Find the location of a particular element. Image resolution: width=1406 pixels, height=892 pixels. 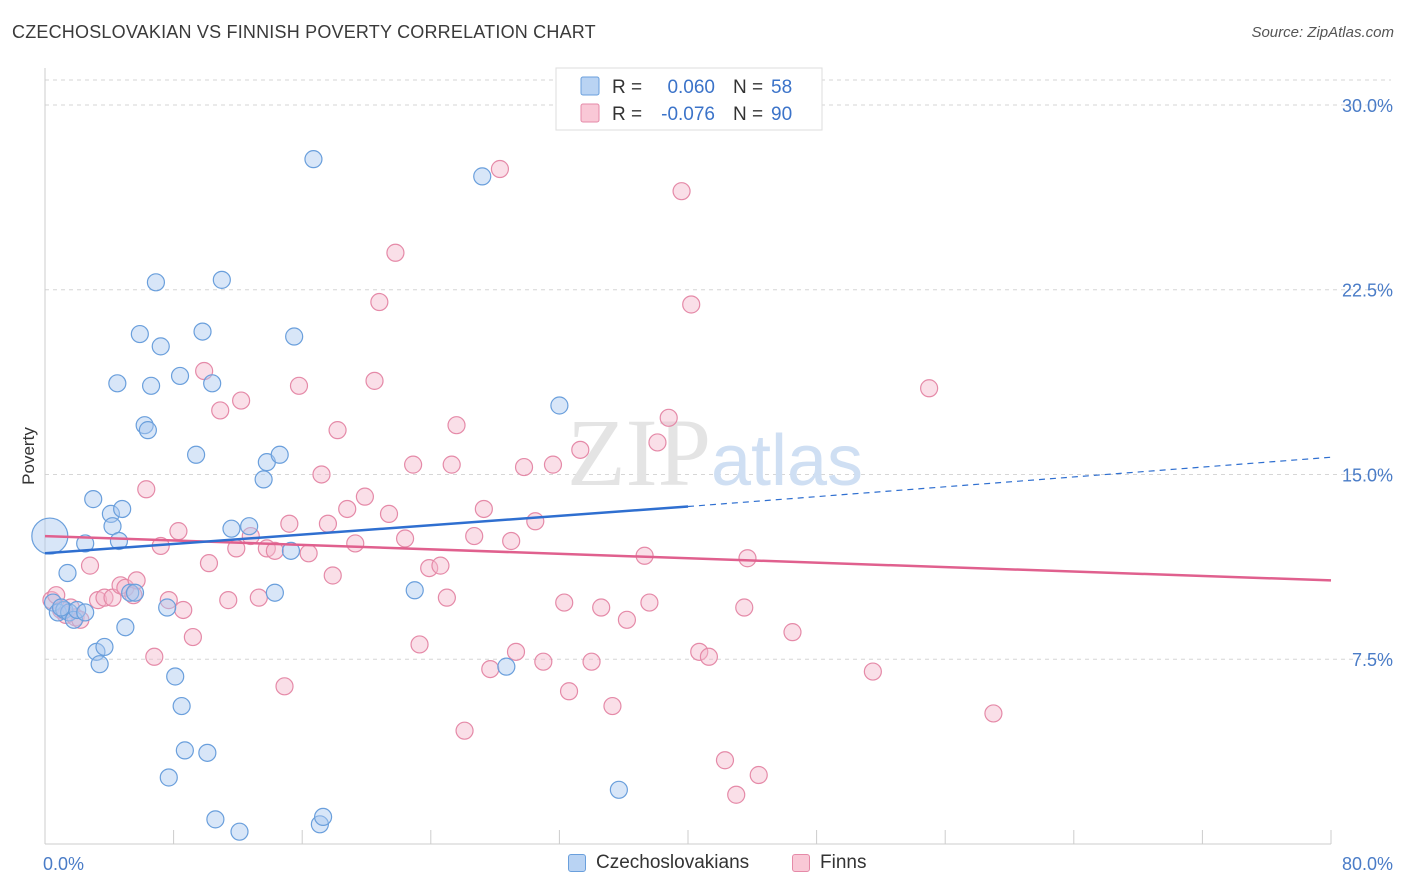

y-tick-label: 30.0% is located at coordinates (1367, 106).